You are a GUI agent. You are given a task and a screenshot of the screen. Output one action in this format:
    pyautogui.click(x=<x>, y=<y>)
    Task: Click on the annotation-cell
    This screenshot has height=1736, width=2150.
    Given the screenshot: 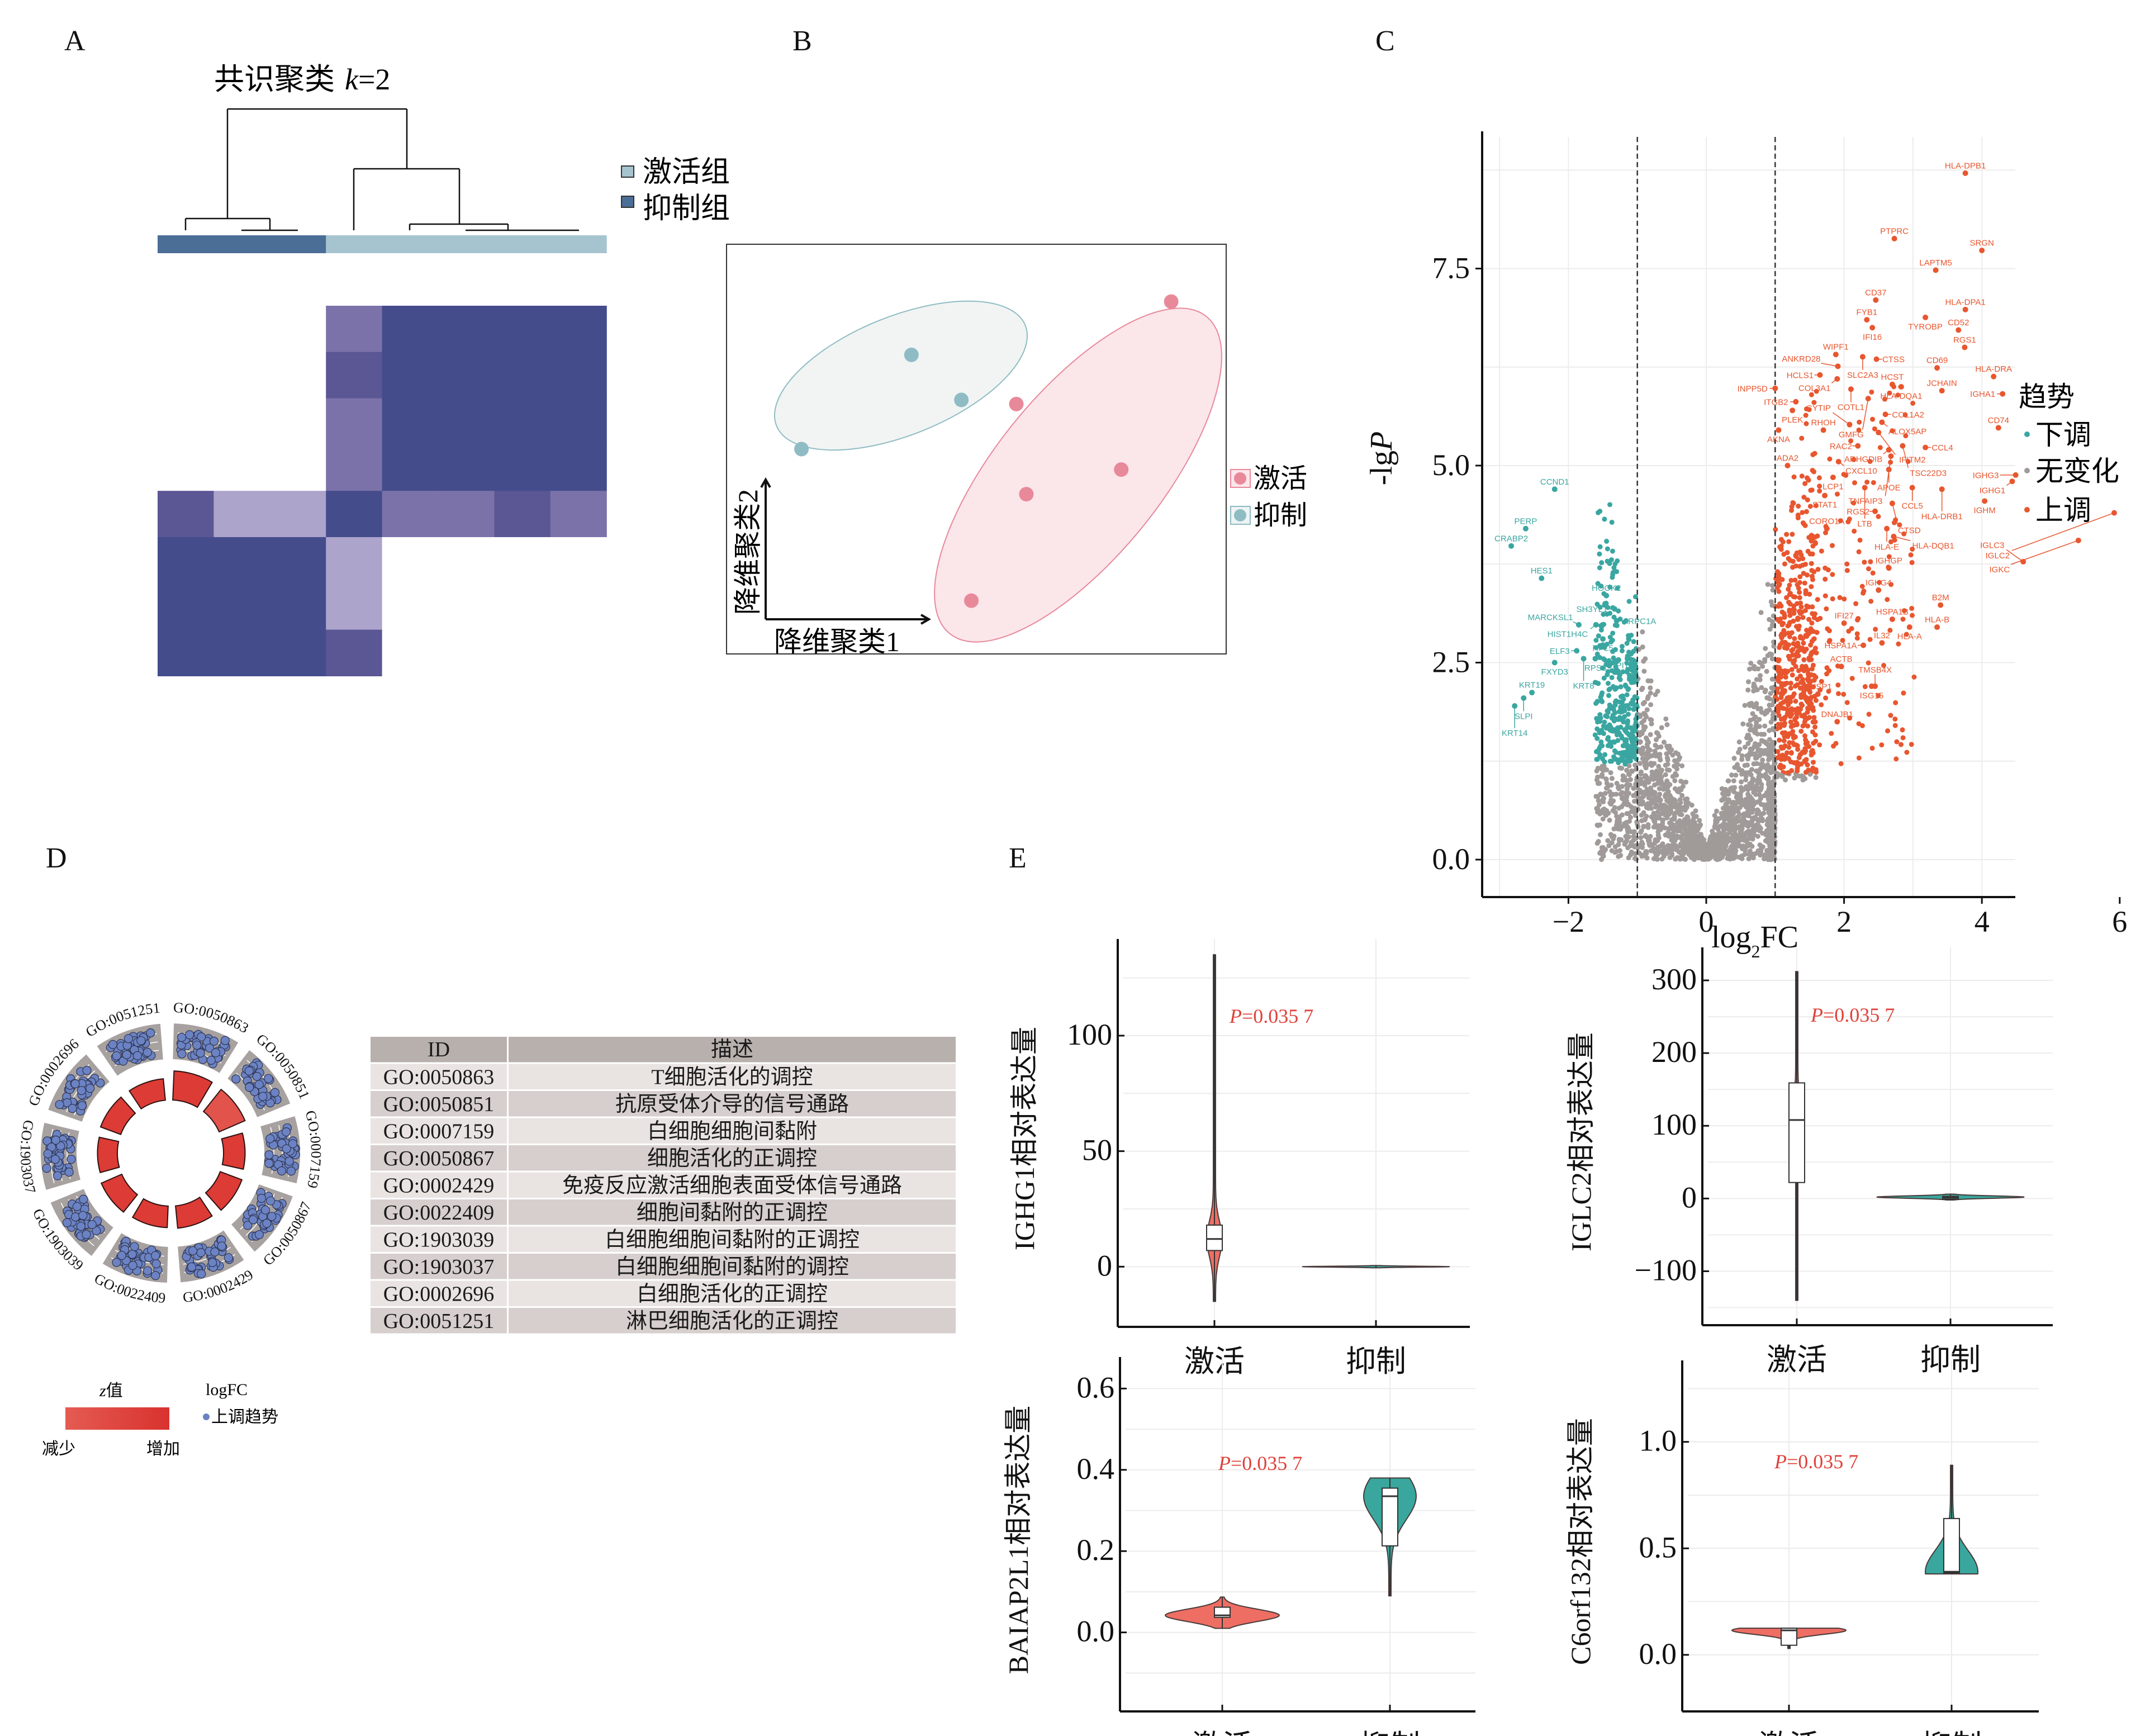 What is the action you would take?
    pyautogui.click(x=578, y=244)
    